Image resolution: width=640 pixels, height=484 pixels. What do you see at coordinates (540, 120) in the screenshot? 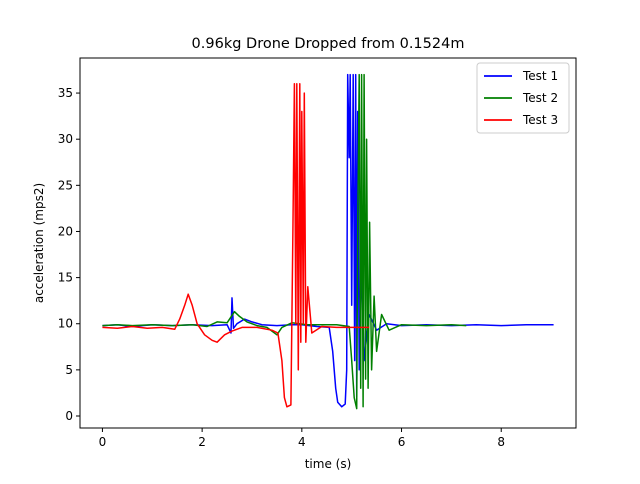
I see `legend-label-test-3: Test 3` at bounding box center [540, 120].